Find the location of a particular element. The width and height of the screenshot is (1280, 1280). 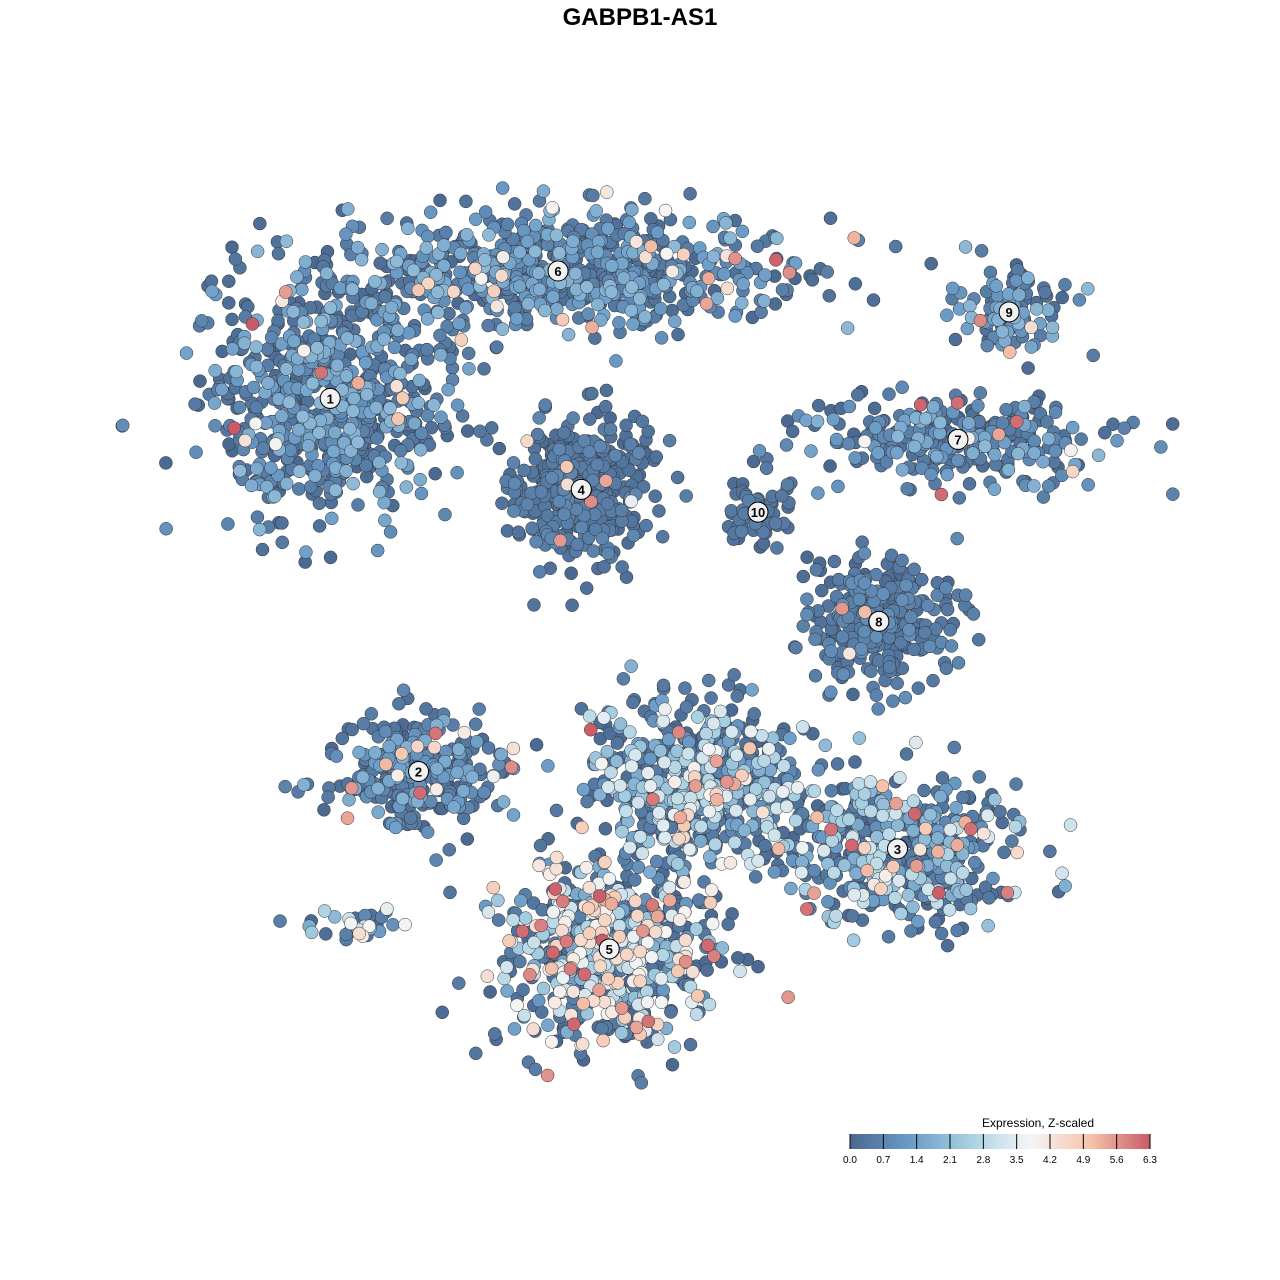

chart-title: GABPB1-AS1 is located at coordinates (640, 17).